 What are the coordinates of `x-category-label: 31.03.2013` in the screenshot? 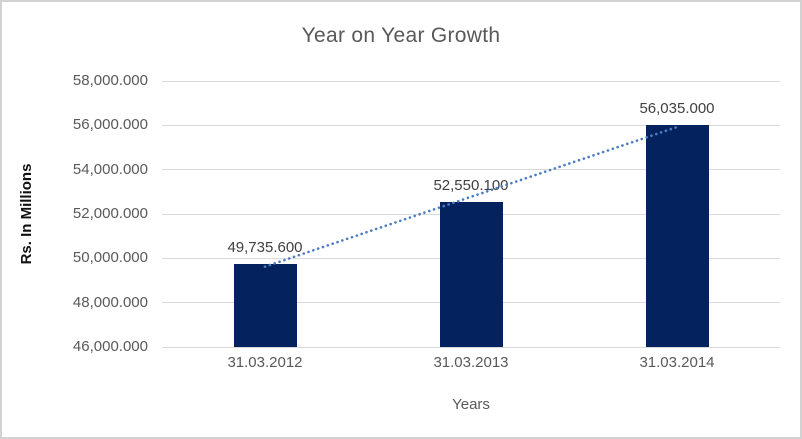 It's located at (471, 362).